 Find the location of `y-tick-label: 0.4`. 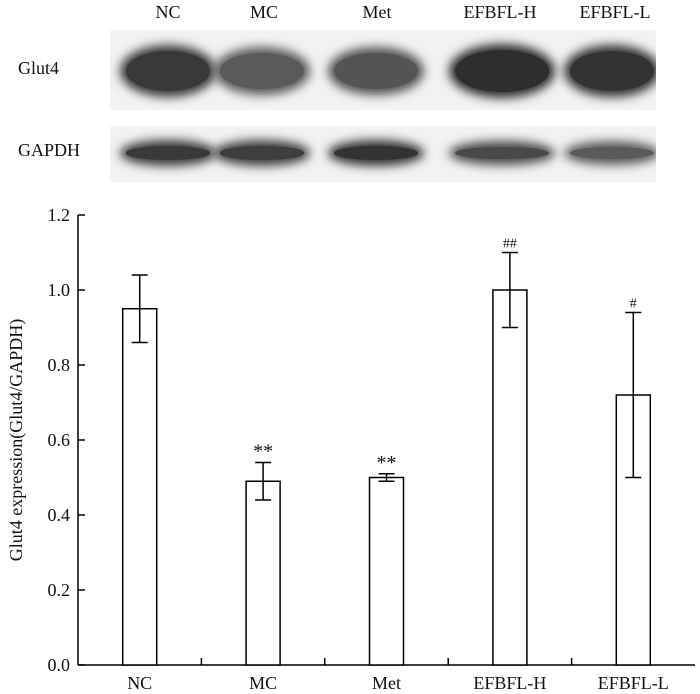

y-tick-label: 0.4 is located at coordinates (59, 515).